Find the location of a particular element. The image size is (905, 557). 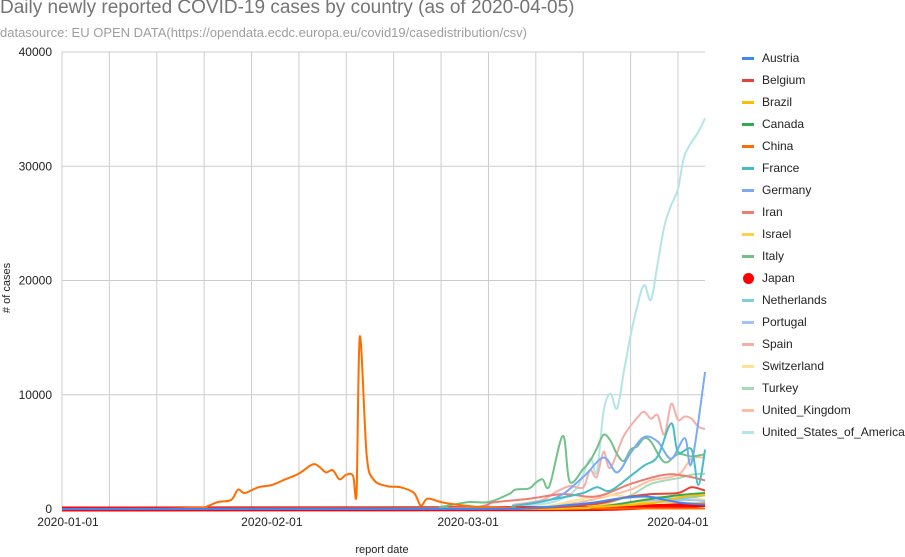

legend-label: Netherlands is located at coordinates (794, 300).